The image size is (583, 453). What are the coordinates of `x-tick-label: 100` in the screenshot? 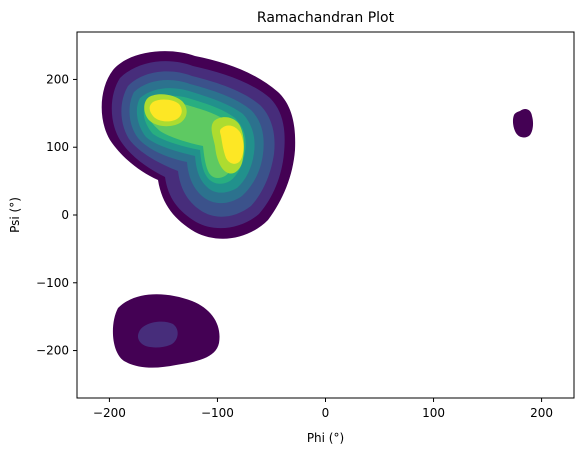 It's located at (433, 413).